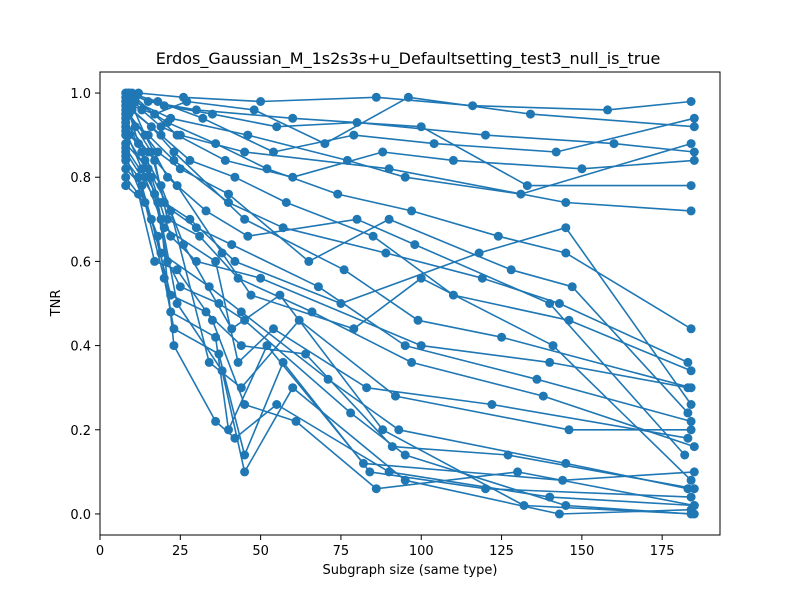 Image resolution: width=800 pixels, height=600 pixels. What do you see at coordinates (85, 305) in the screenshot?
I see `y-axis: 0.0 0.2 0.4 0.6 0.8 1.0` at bounding box center [85, 305].